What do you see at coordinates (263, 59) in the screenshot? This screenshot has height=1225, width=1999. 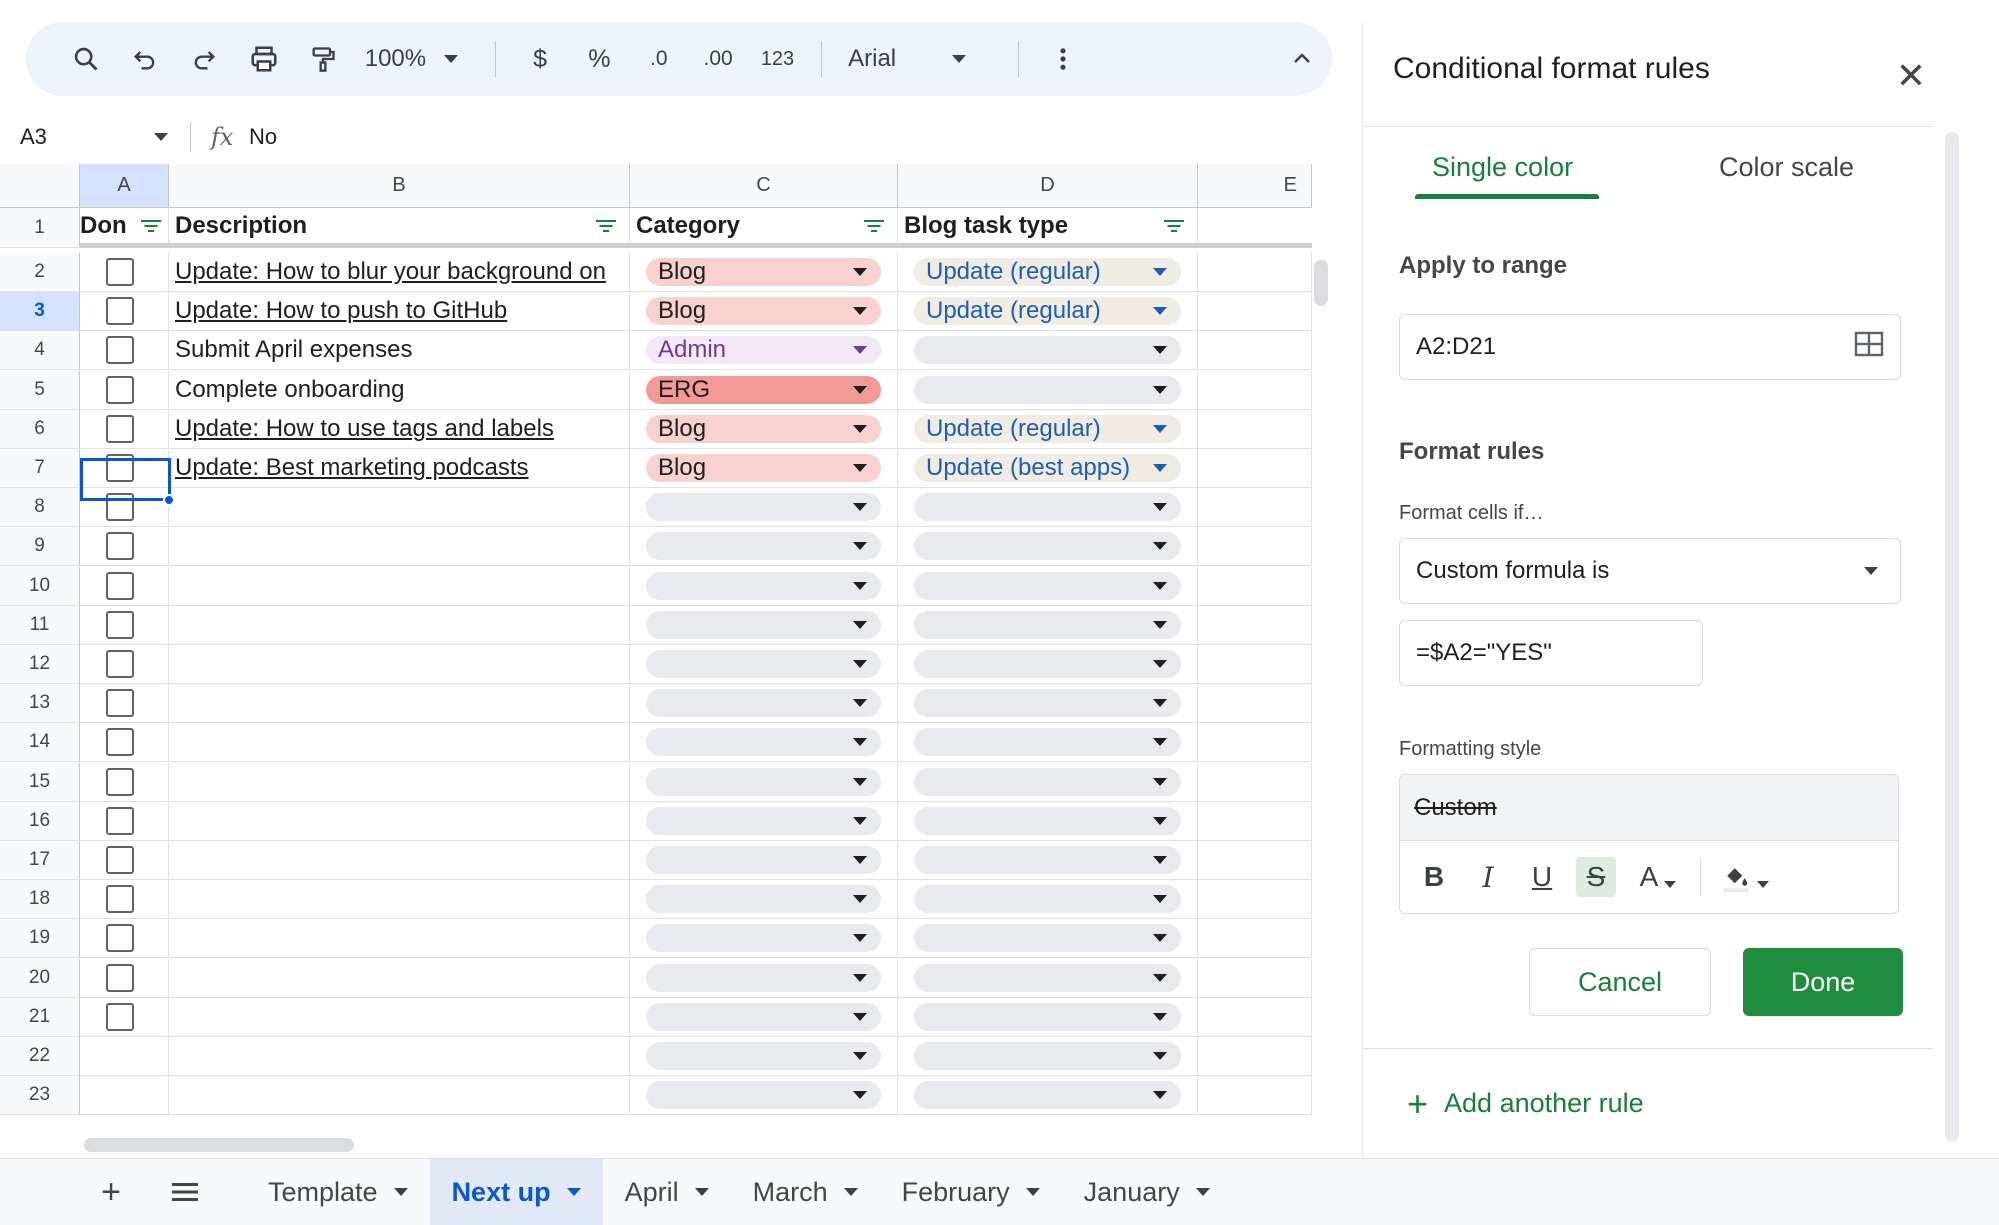 I see `print-icon` at bounding box center [263, 59].